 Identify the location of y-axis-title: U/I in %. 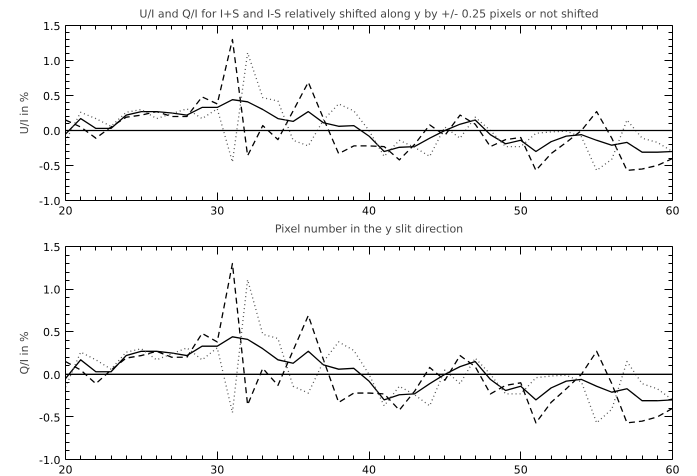
(25, 113).